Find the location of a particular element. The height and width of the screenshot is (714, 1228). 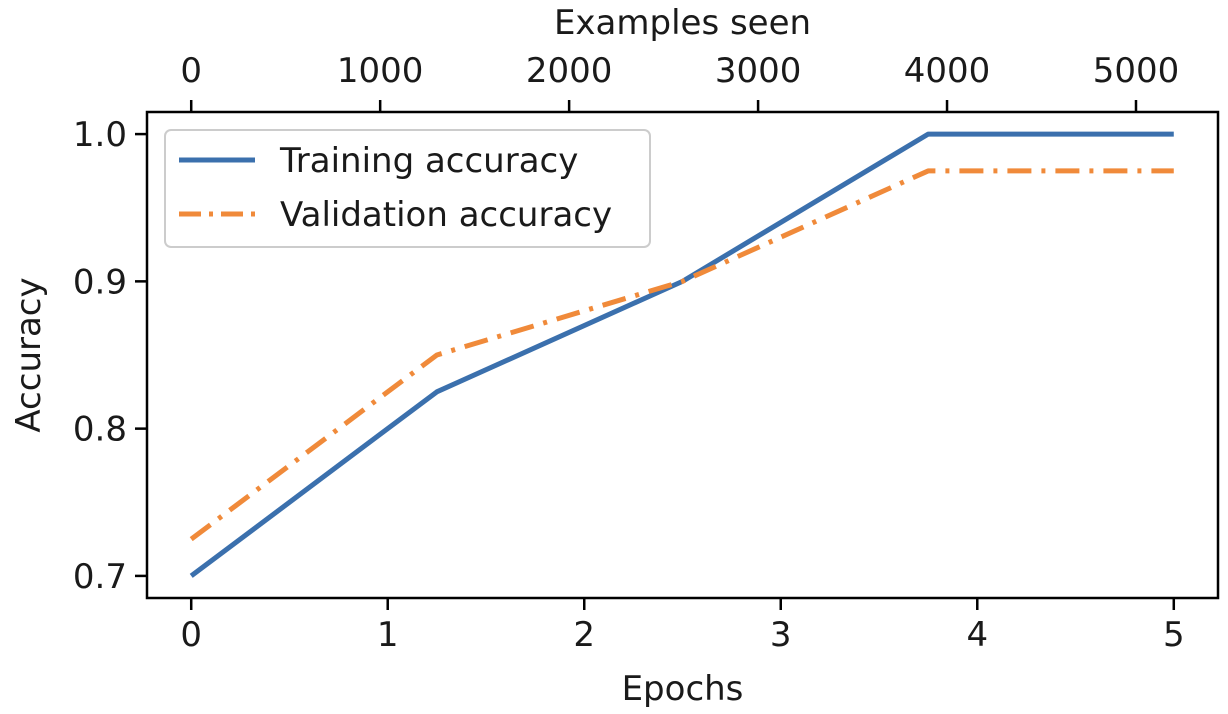

x-tick-label: 1 is located at coordinates (388, 635).